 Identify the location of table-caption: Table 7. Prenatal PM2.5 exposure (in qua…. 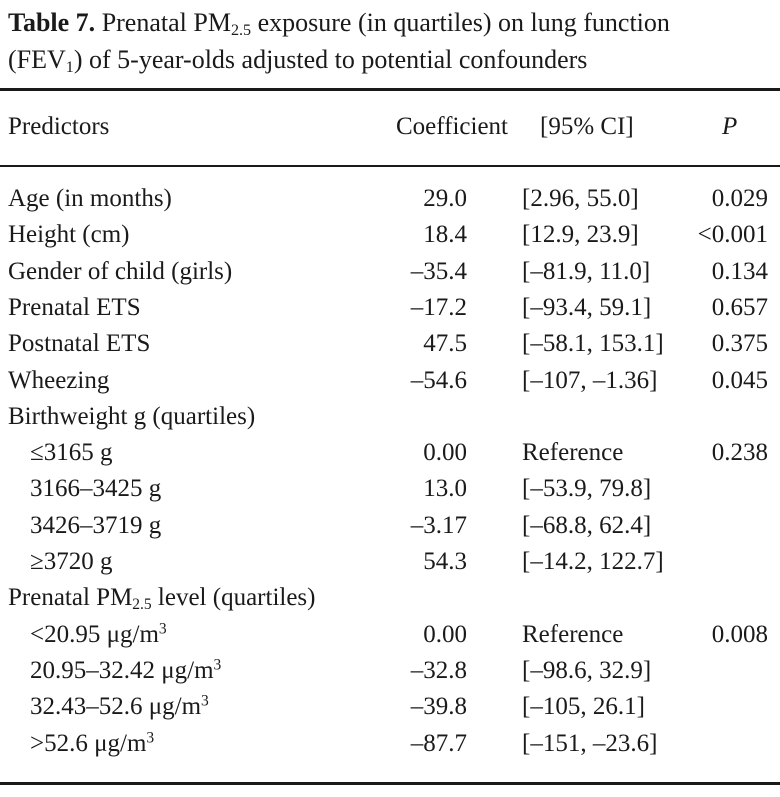
(391, 41).